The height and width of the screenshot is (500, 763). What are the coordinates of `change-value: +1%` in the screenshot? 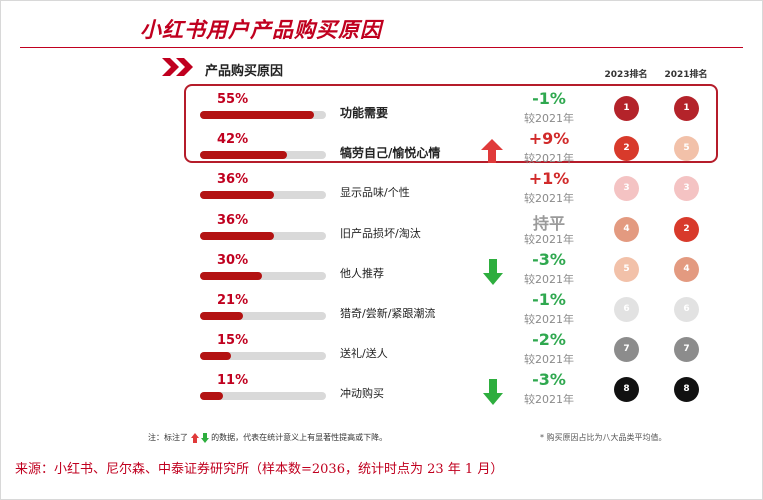 It's located at (549, 179).